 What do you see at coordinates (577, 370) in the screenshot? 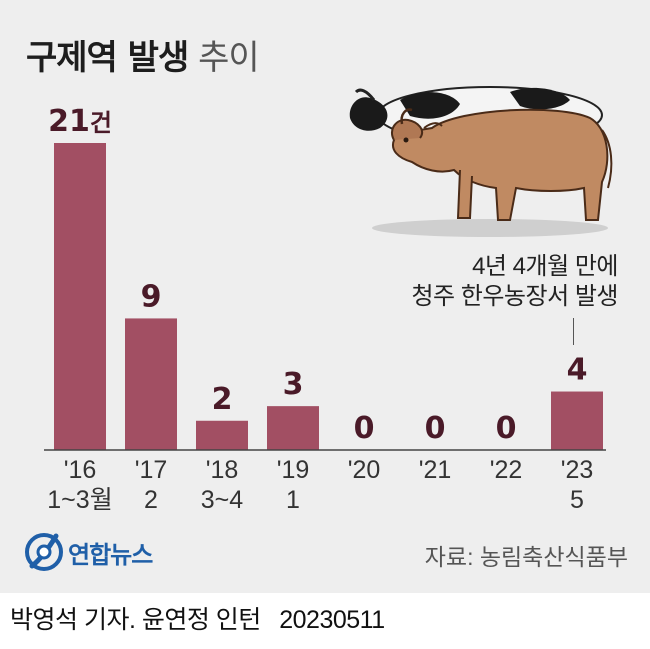
I see `value-label-7: 4` at bounding box center [577, 370].